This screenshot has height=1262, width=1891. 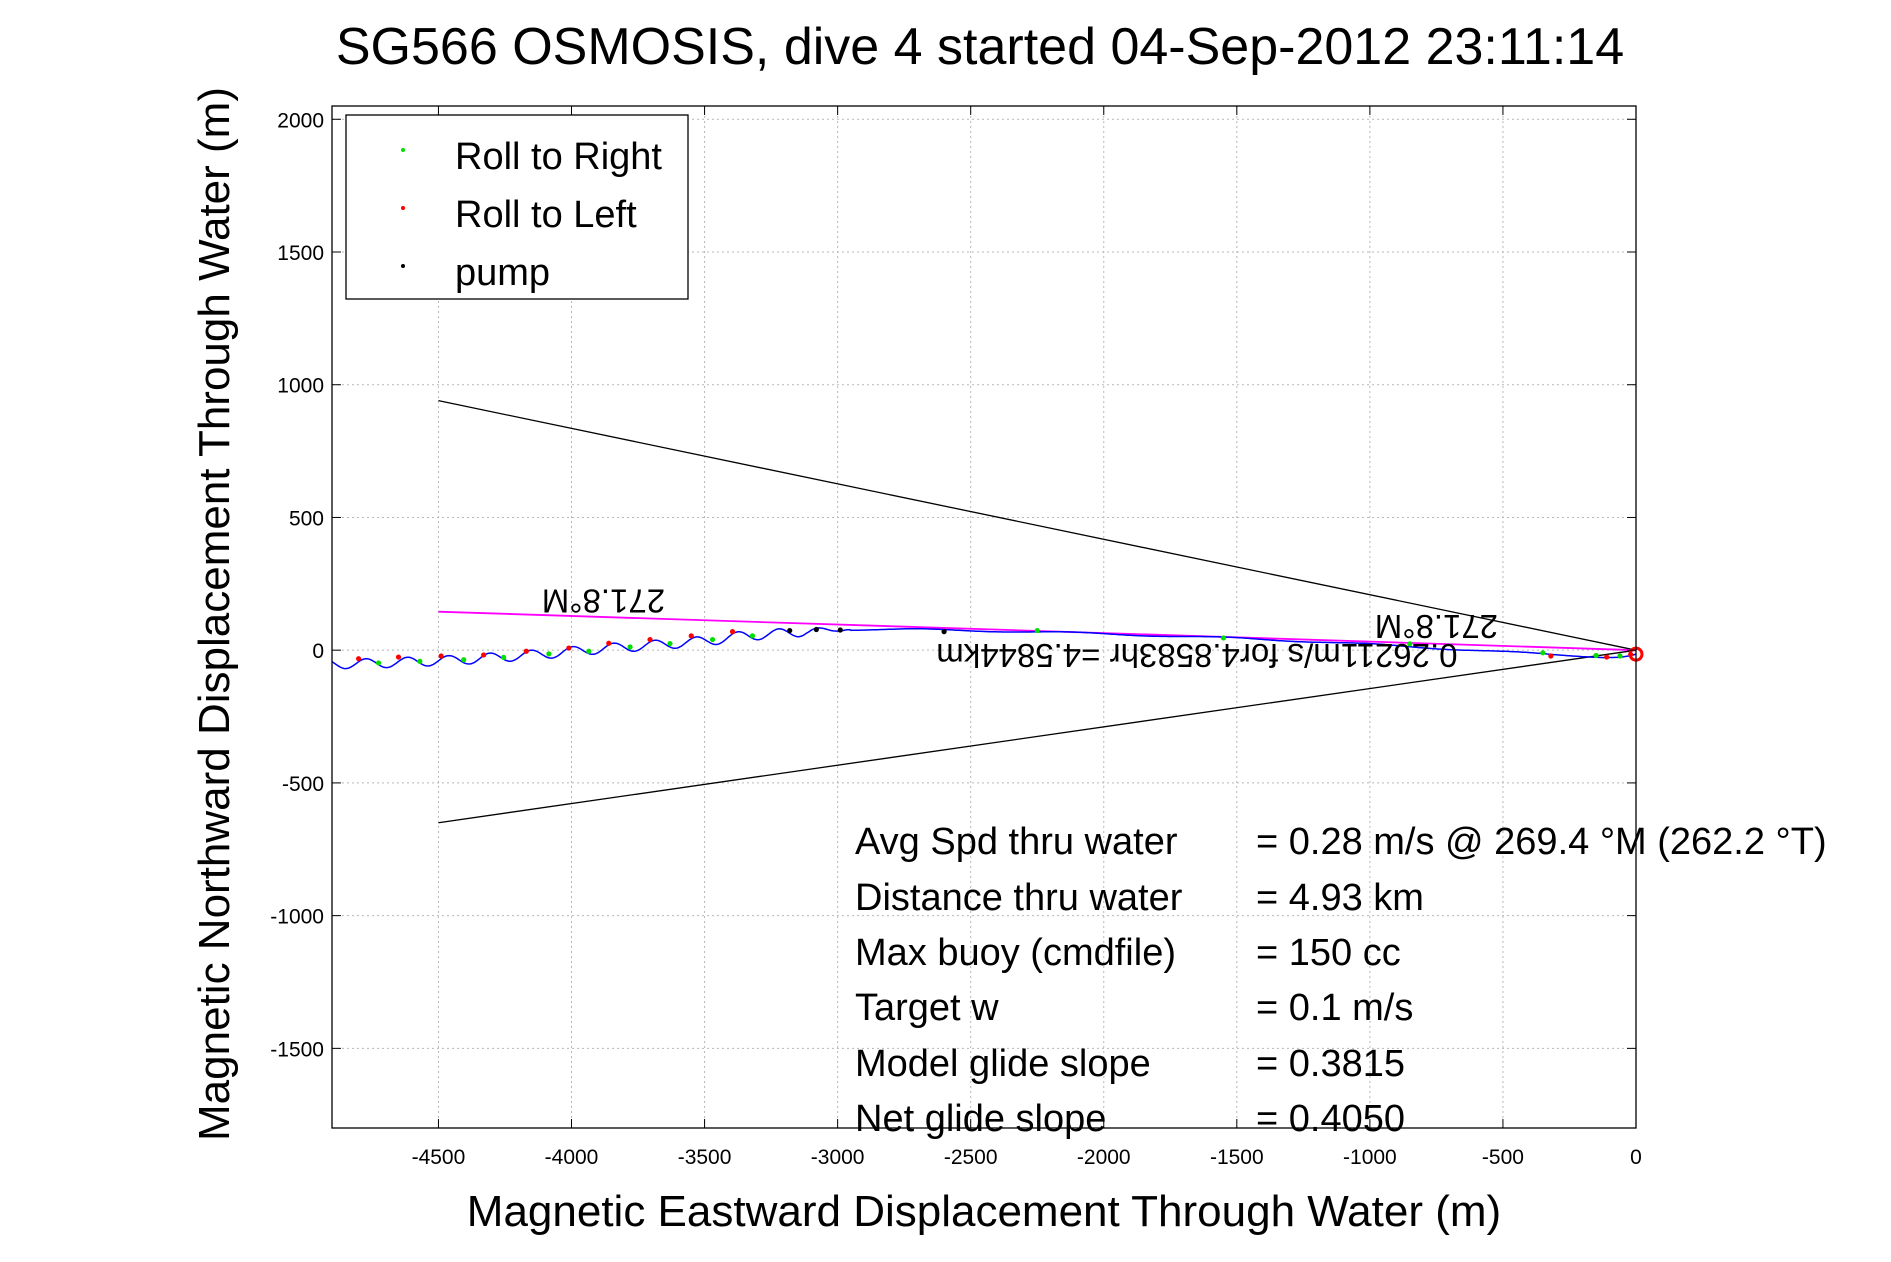 I want to click on stats-label-avg-speed: Avg Spd thru water, so click(x=1016, y=842).